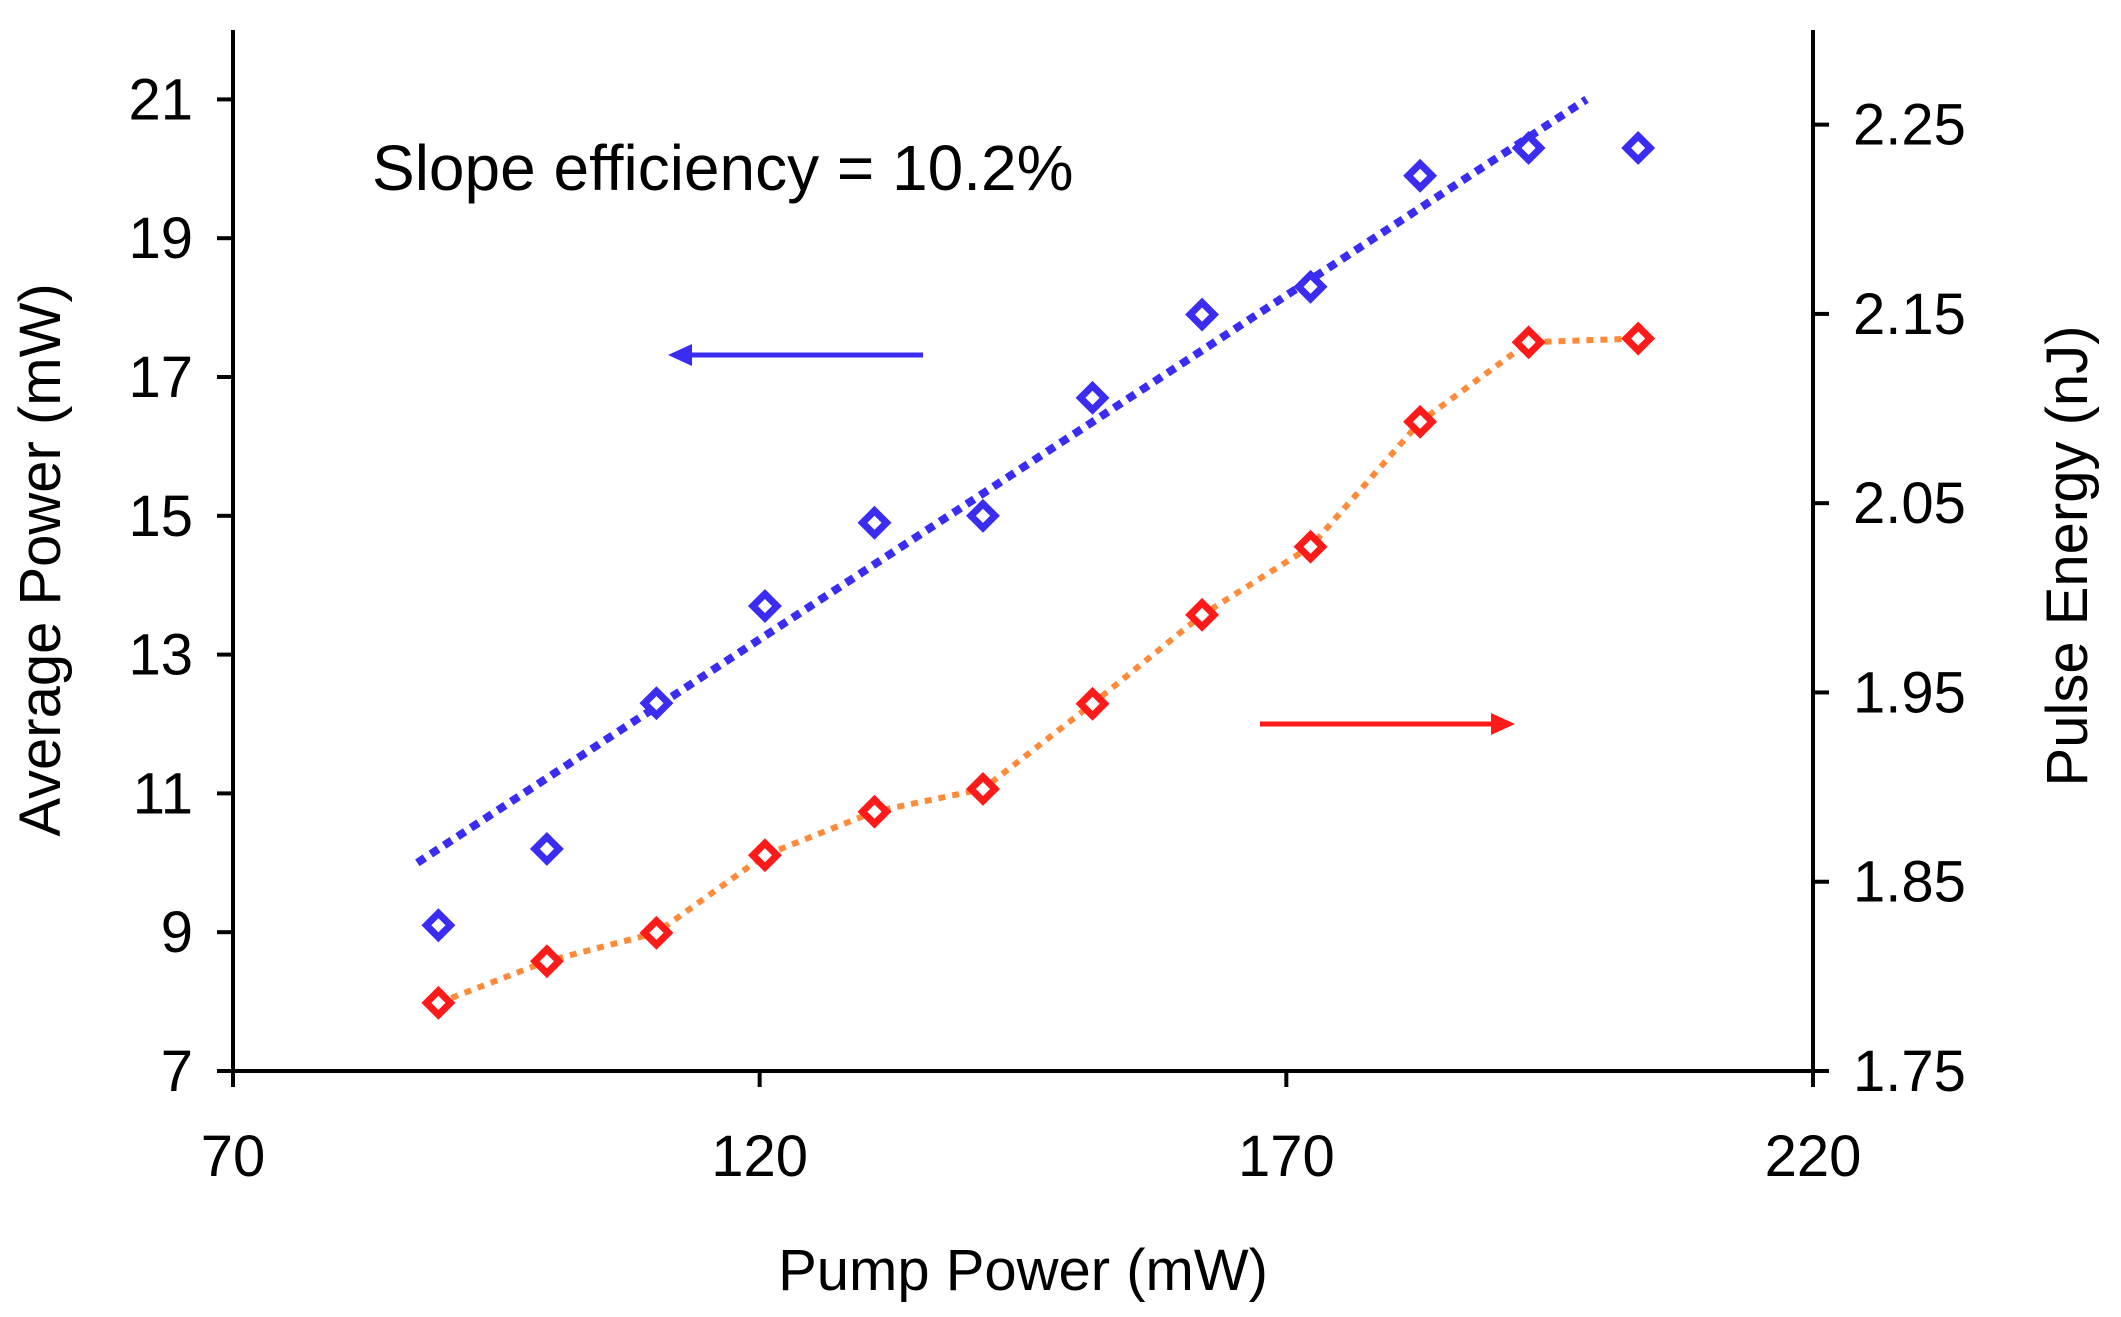 This screenshot has height=1317, width=2121. I want to click on y-right-tick-label: 1.85, so click(1909, 882).